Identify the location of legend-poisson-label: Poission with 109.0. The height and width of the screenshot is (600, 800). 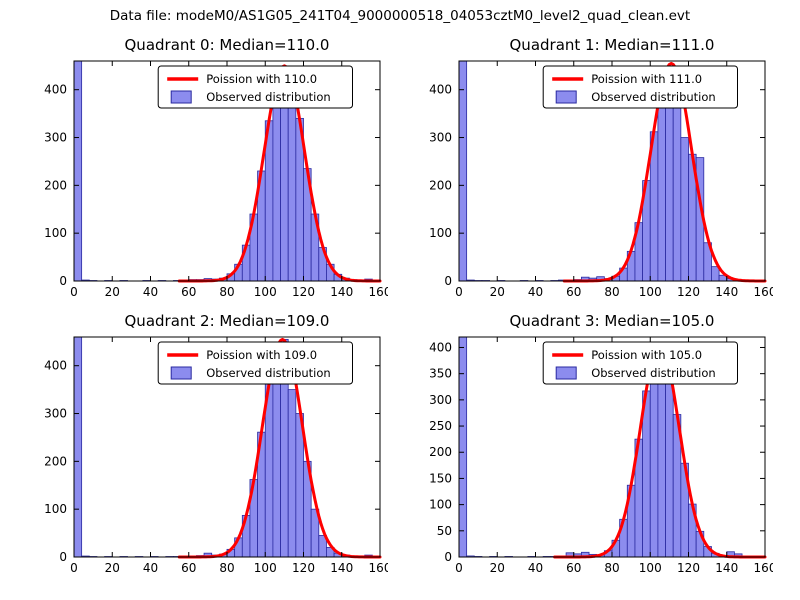
(261, 355).